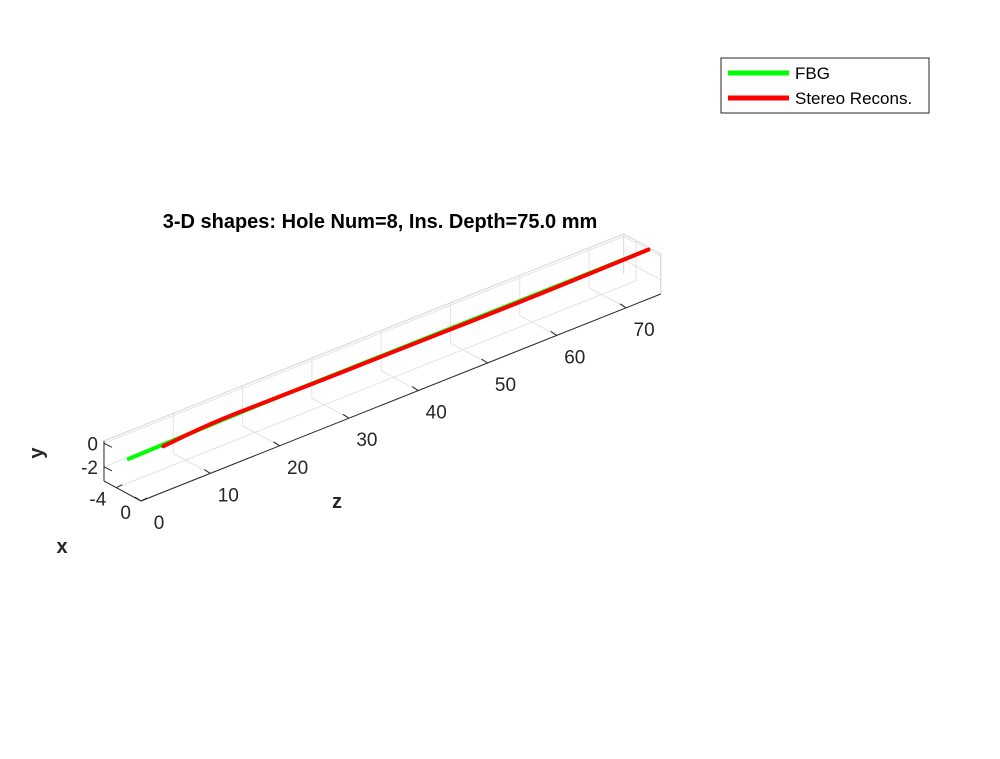  I want to click on x-tick-label: 0, so click(125, 513).